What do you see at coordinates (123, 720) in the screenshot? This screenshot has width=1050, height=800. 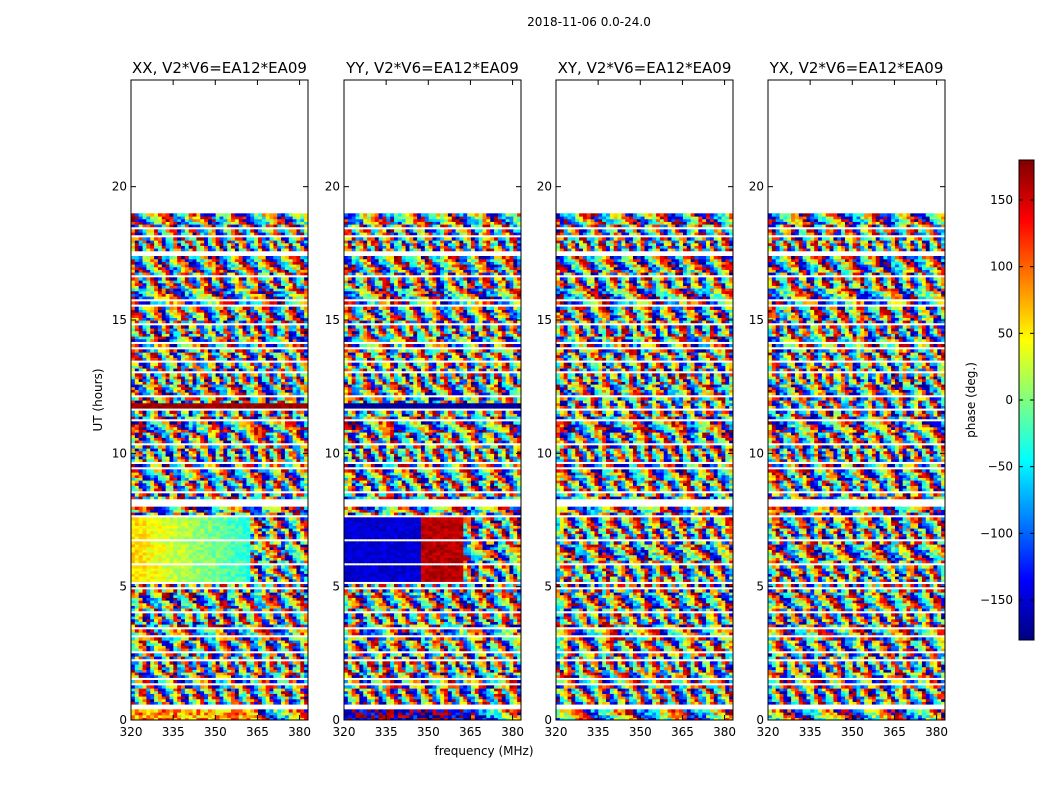 I see `y-tick-label-0: 0` at bounding box center [123, 720].